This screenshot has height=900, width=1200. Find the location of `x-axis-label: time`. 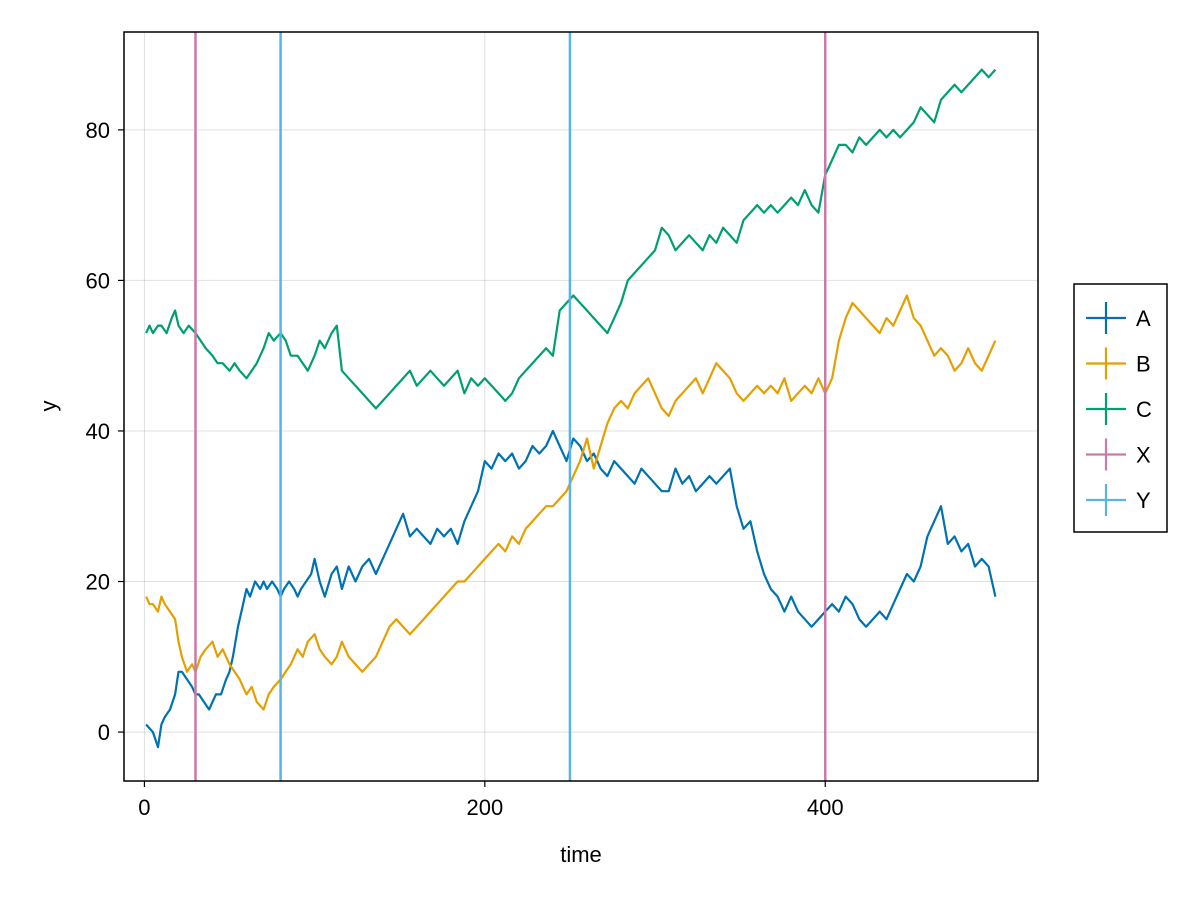

x-axis-label: time is located at coordinates (581, 854).